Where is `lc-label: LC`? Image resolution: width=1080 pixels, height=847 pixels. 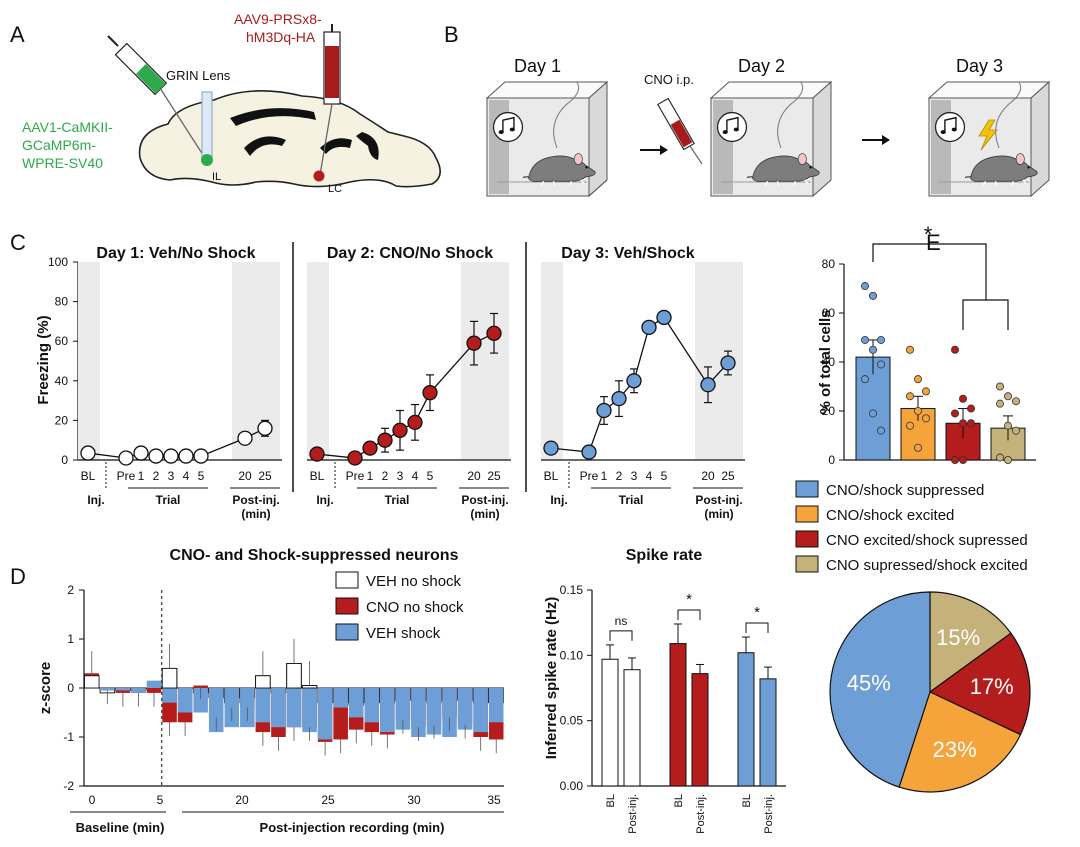
lc-label: LC is located at coordinates (335, 189).